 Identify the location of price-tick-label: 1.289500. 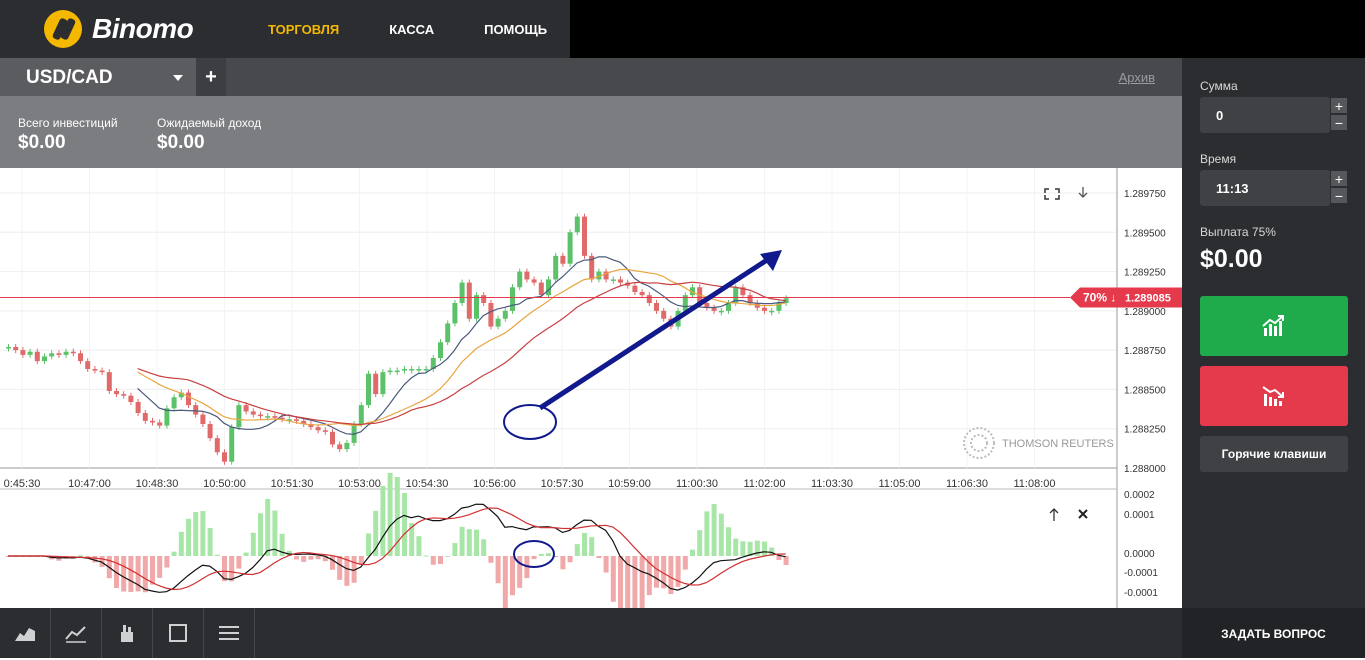
(1145, 233).